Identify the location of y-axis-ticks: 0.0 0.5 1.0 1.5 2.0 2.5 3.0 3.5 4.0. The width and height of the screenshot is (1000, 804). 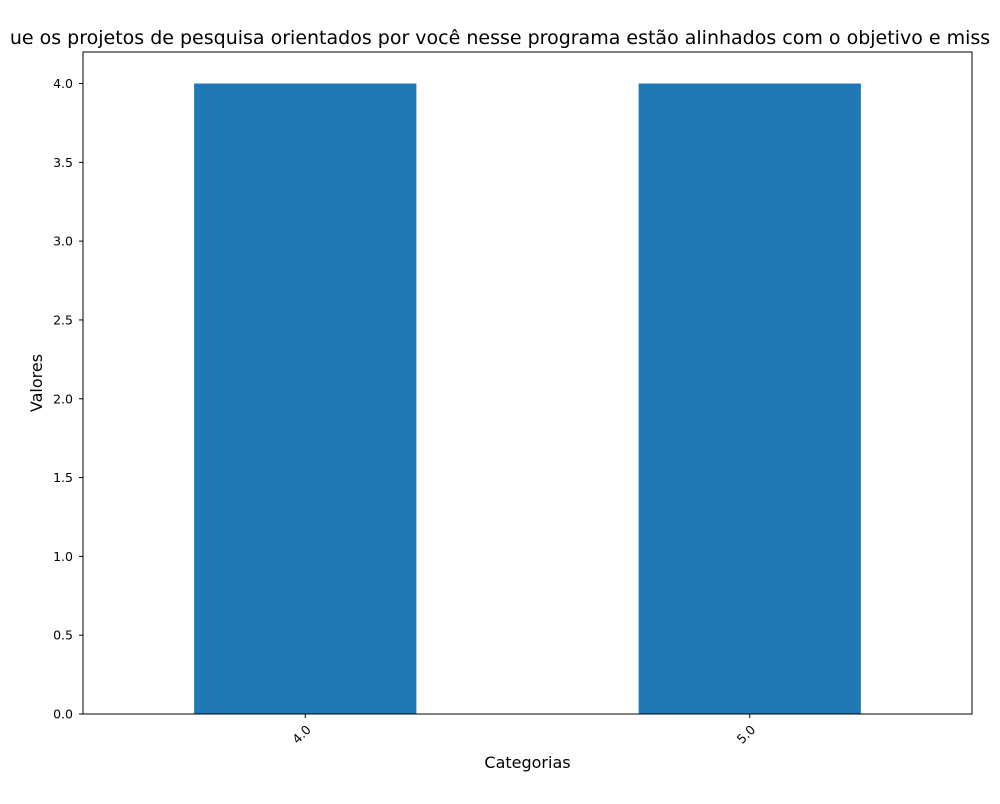
(68, 399).